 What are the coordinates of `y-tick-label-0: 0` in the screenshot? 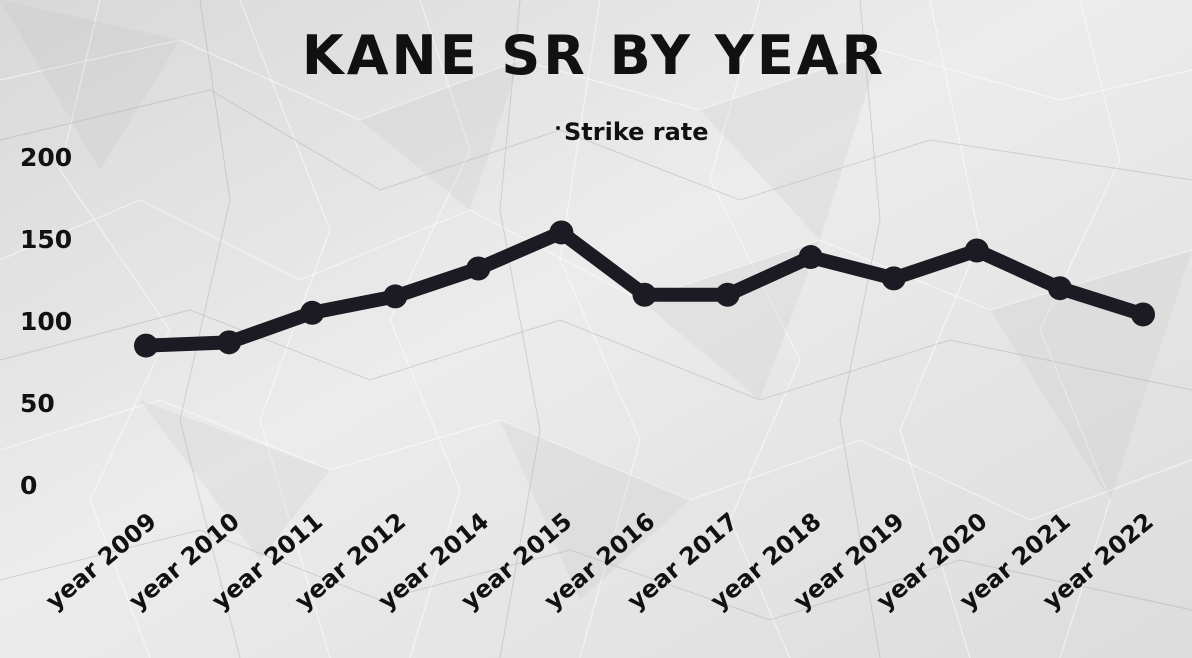 It's located at (28, 485).